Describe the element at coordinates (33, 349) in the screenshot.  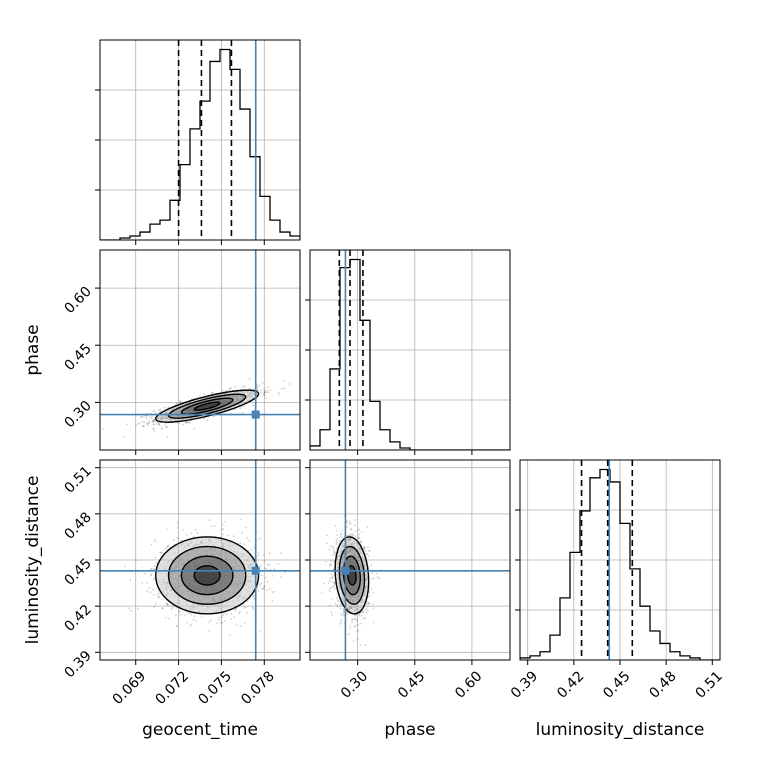
I see `y-axis-label-phase: phase` at that location.